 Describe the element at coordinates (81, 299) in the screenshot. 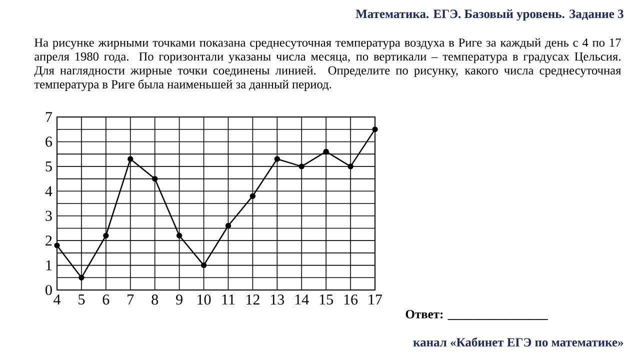

I see `x-tick-label: 5` at that location.